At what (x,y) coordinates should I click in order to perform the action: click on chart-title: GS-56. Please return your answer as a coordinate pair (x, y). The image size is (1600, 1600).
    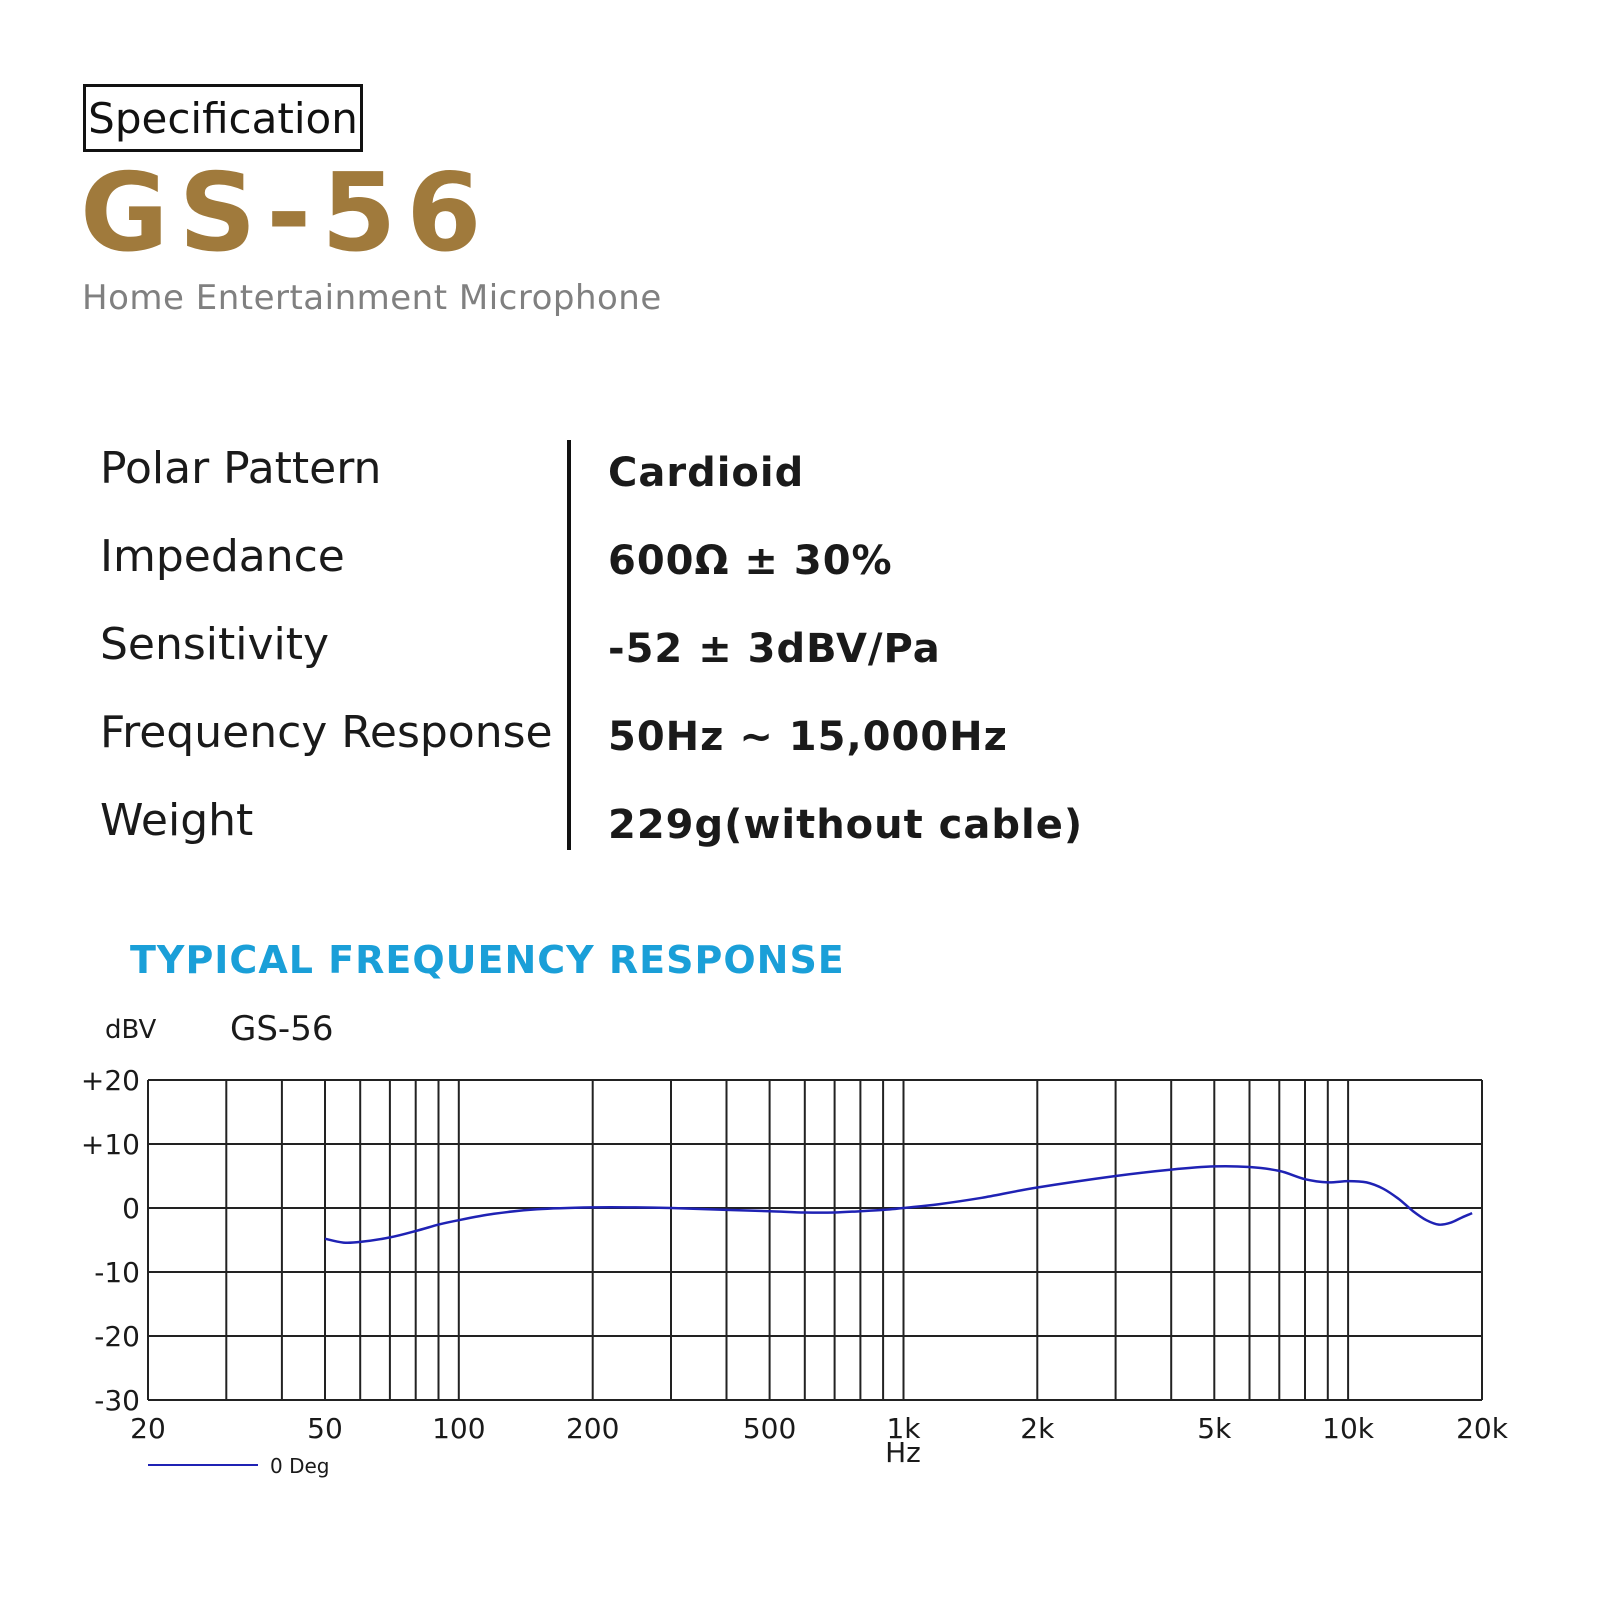
    Looking at the image, I should click on (281, 1029).